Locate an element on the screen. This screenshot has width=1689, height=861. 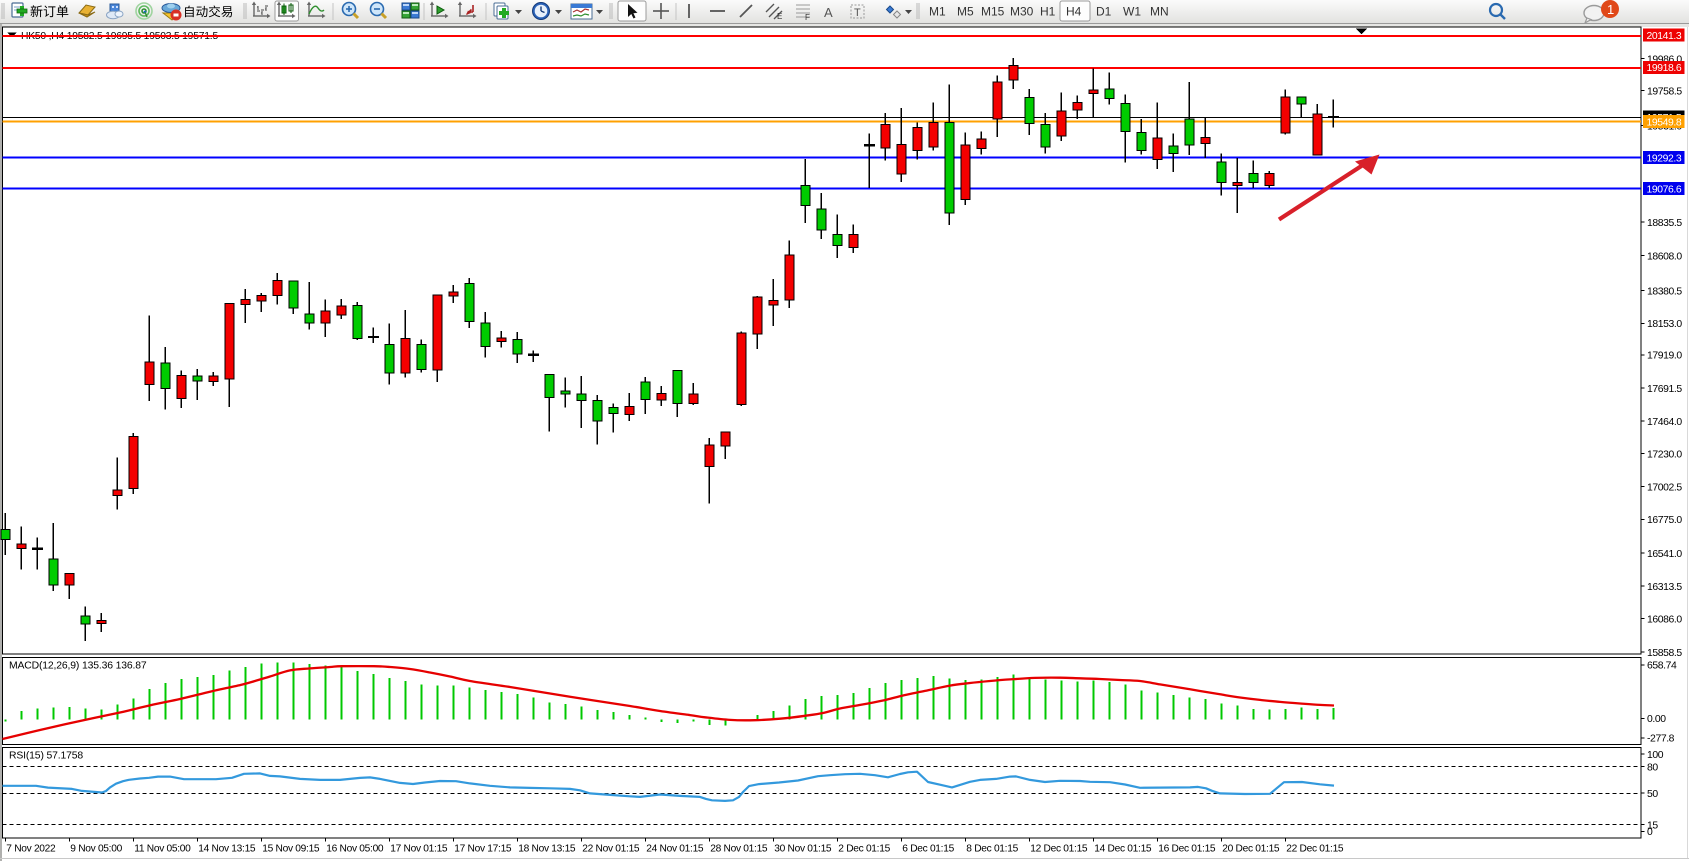
svg-text: H1 is located at coordinates (1048, 12).